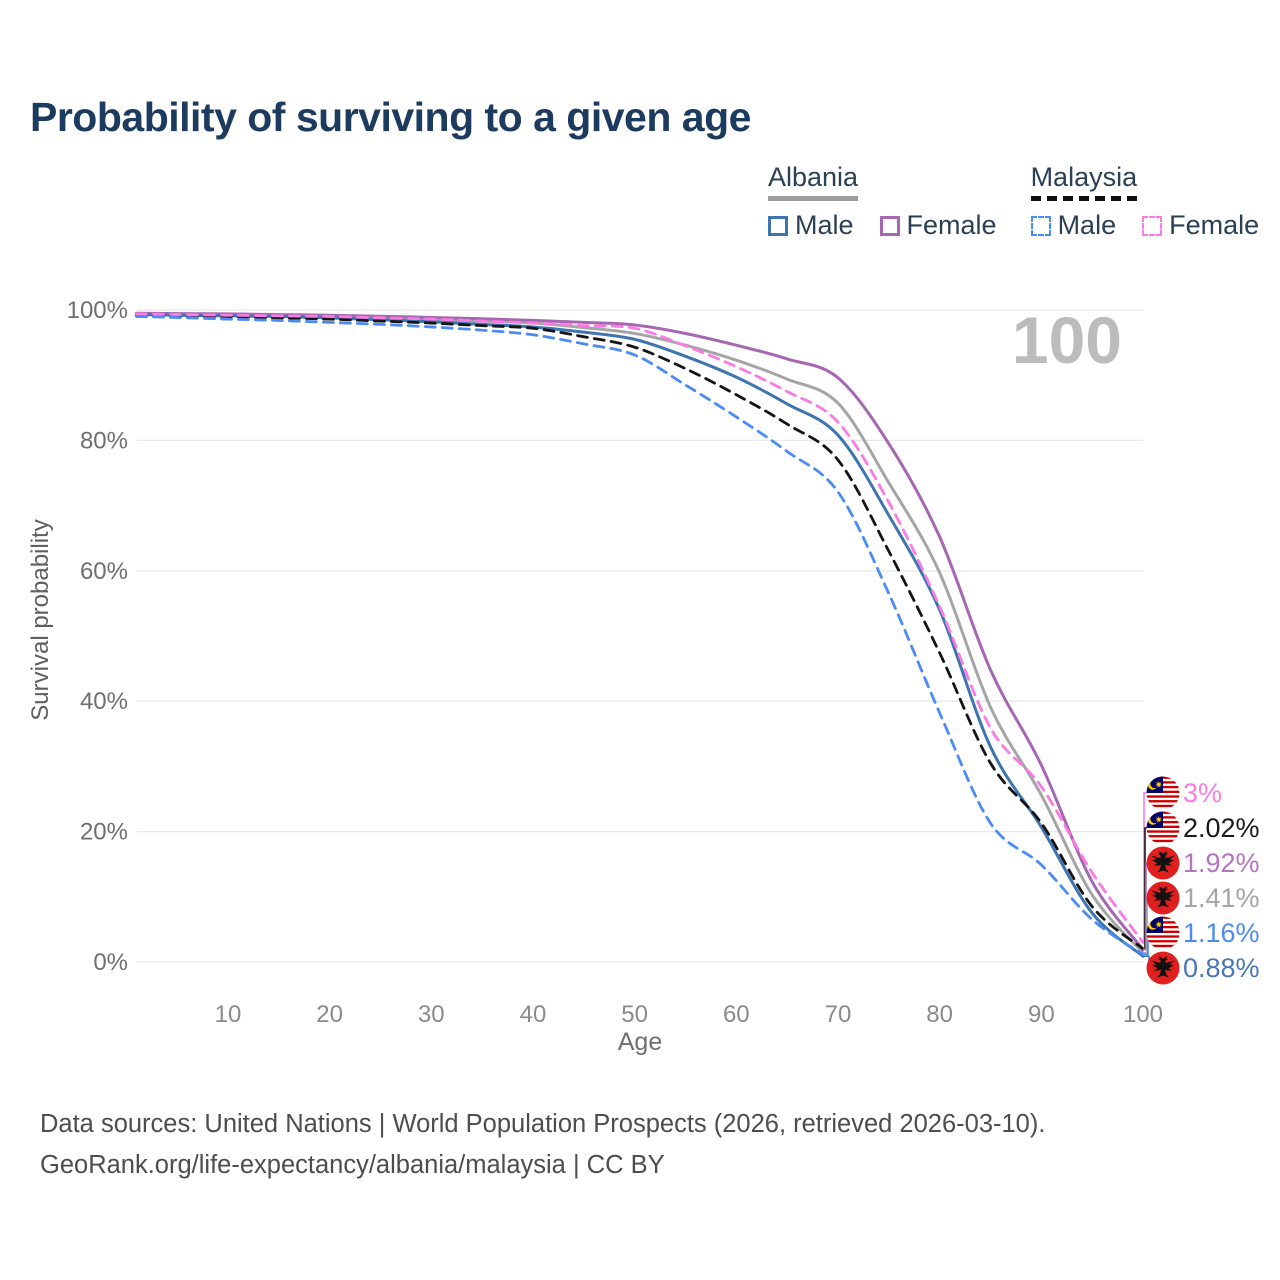 Image resolution: width=1280 pixels, height=1280 pixels. I want to click on x-tick-label: 60, so click(736, 1014).